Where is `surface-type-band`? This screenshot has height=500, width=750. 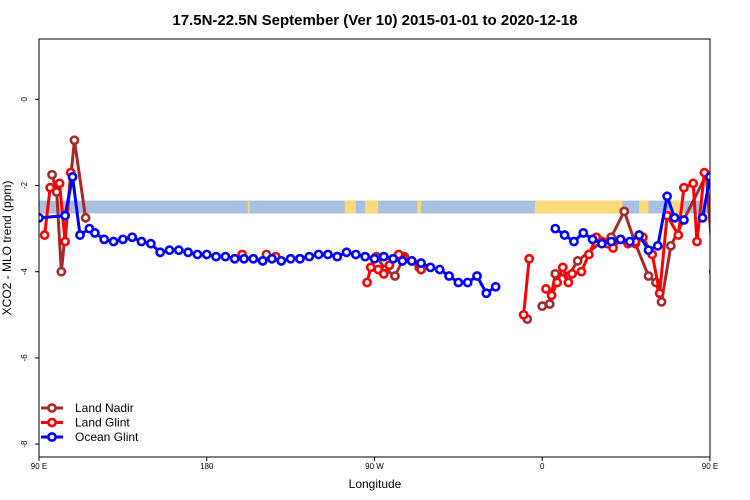 surface-type-band is located at coordinates (374, 207).